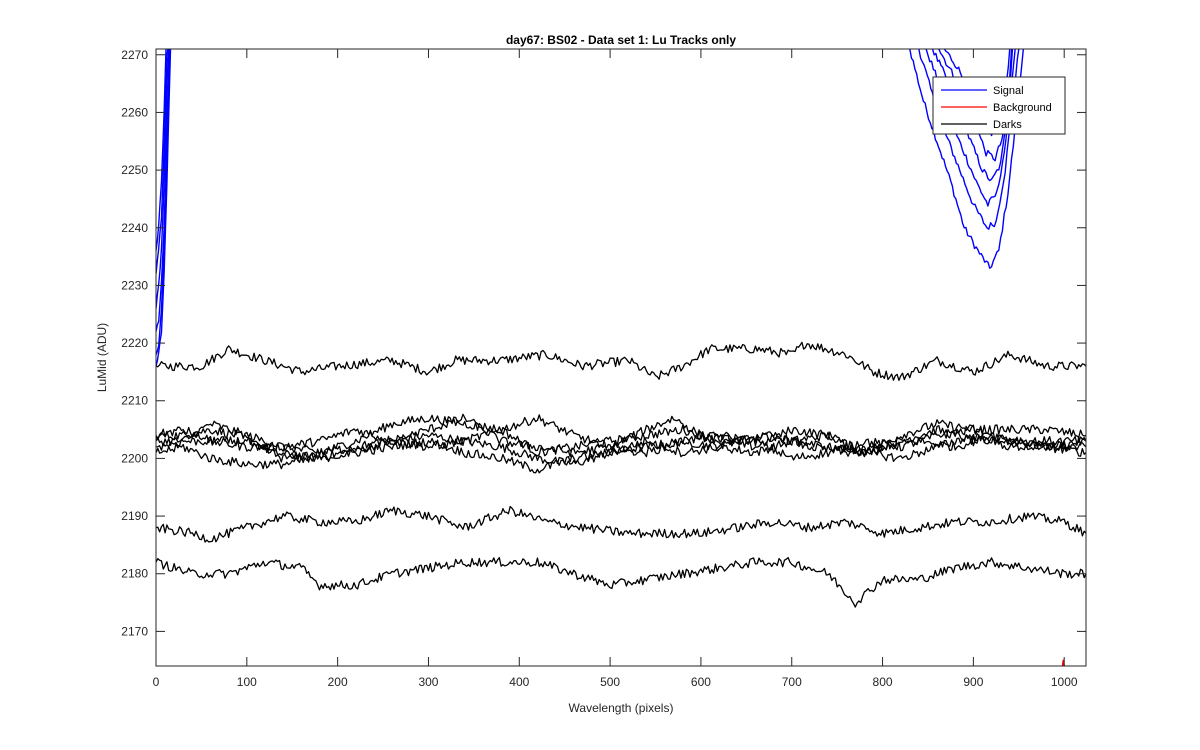  I want to click on x-tick-label: 0, so click(156, 682).